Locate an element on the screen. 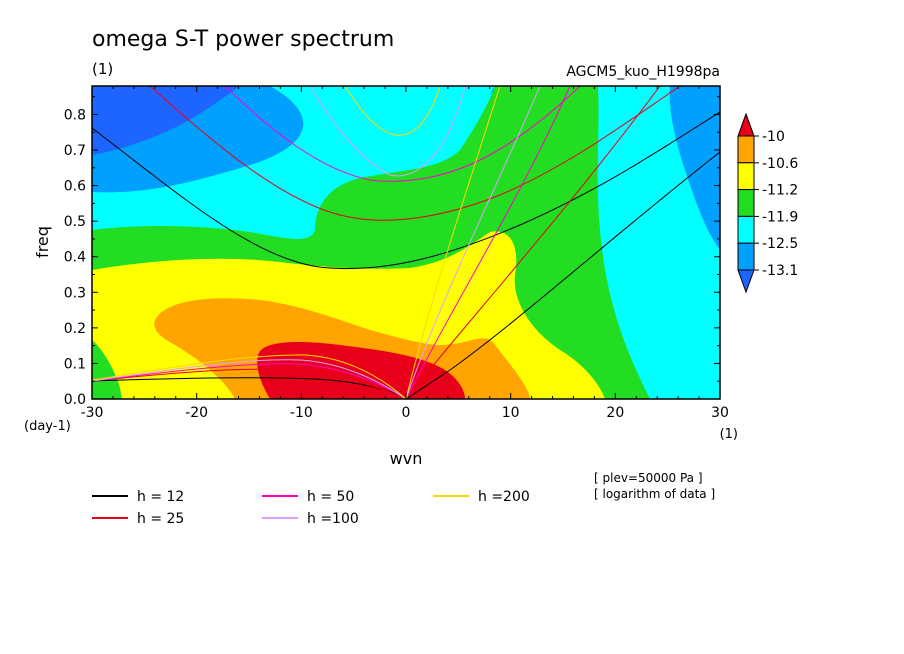  x-tick-label: -10 is located at coordinates (301, 413).